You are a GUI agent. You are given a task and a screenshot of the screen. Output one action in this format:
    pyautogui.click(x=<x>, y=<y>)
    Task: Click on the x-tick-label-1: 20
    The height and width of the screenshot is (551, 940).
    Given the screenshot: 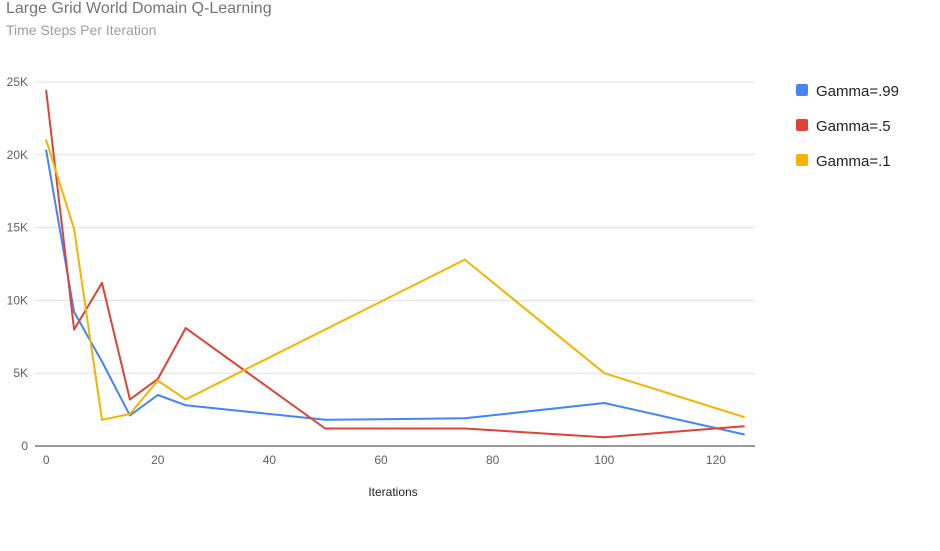 What is the action you would take?
    pyautogui.click(x=158, y=460)
    